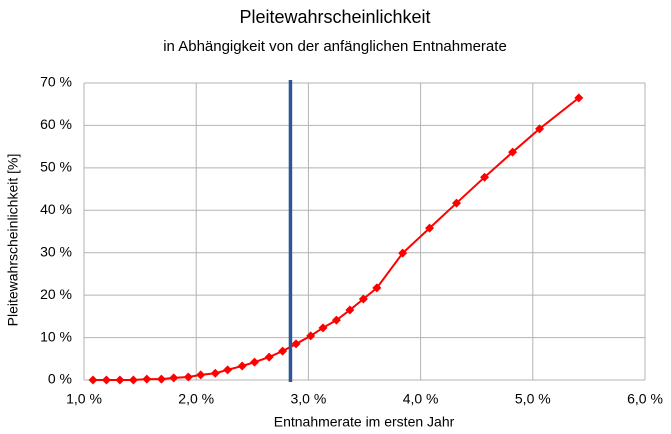  I want to click on x-tick-label: 1,0 %, so click(84, 399).